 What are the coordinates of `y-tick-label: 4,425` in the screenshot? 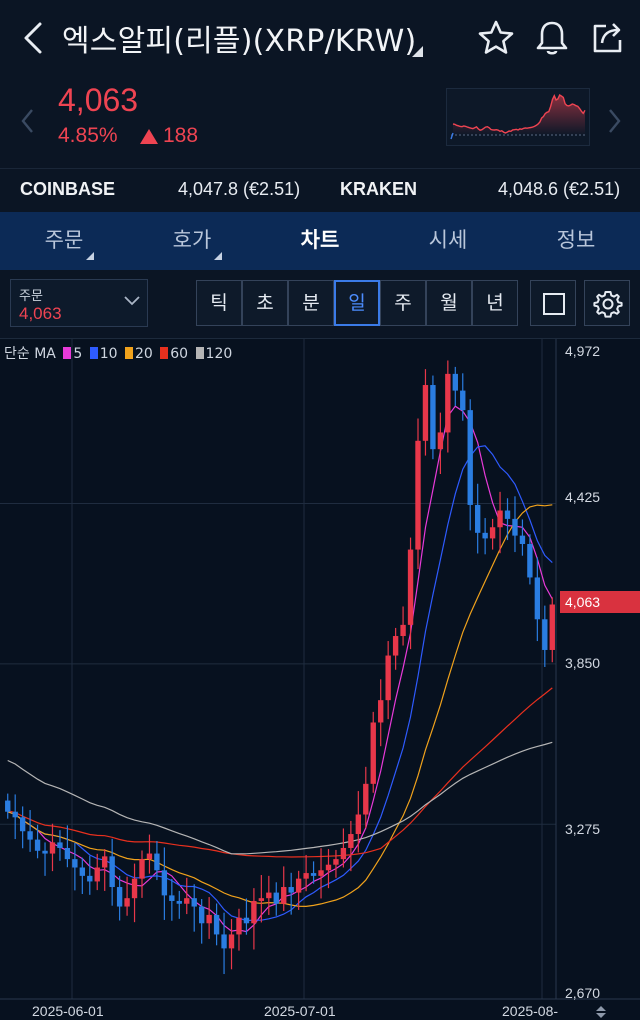 It's located at (583, 497).